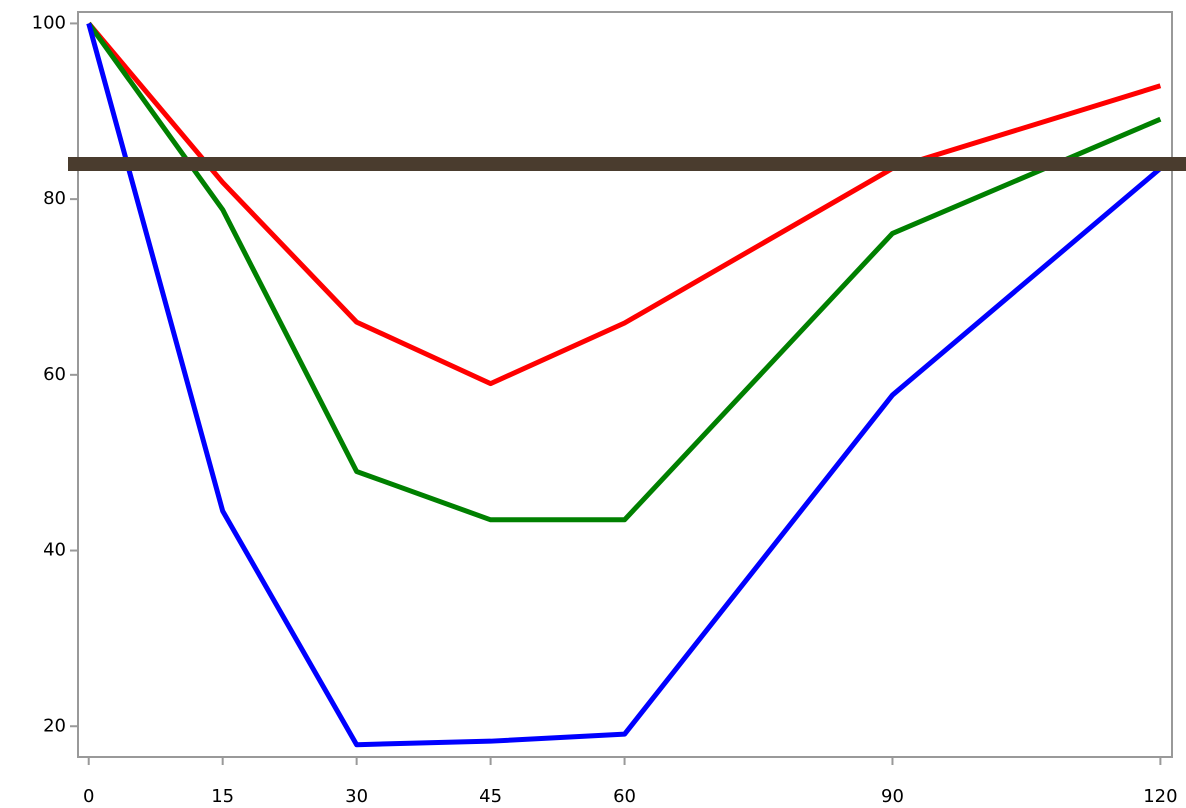 The width and height of the screenshot is (1186, 808). What do you see at coordinates (54, 198) in the screenshot?
I see `y-tick-label: 80` at bounding box center [54, 198].